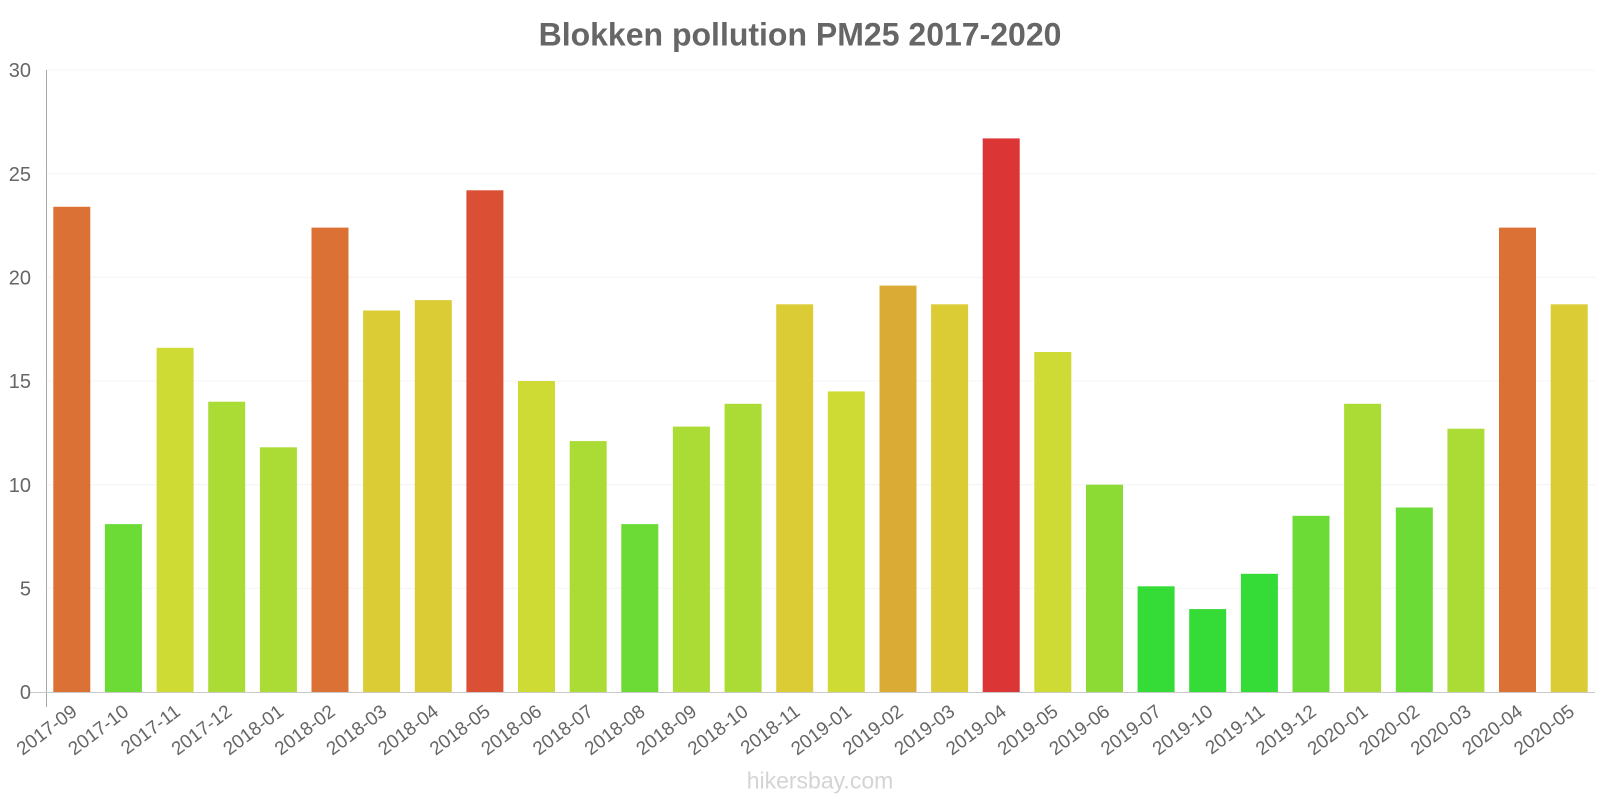  I want to click on svg-text: 10, so click(20, 486).